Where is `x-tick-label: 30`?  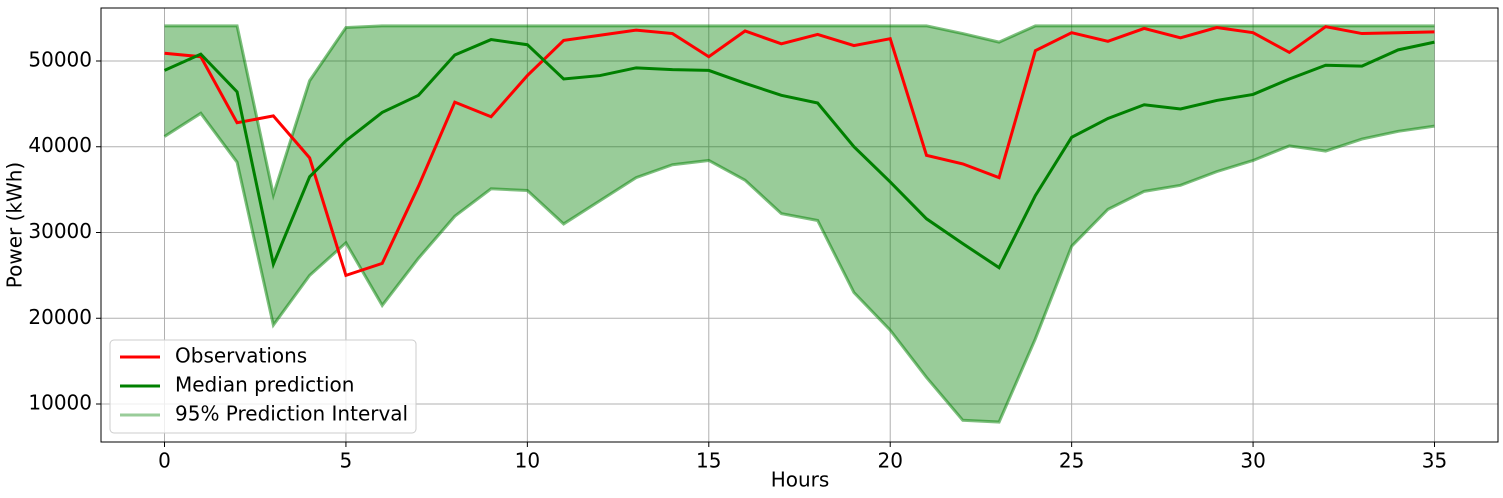 x-tick-label: 30 is located at coordinates (1252, 461).